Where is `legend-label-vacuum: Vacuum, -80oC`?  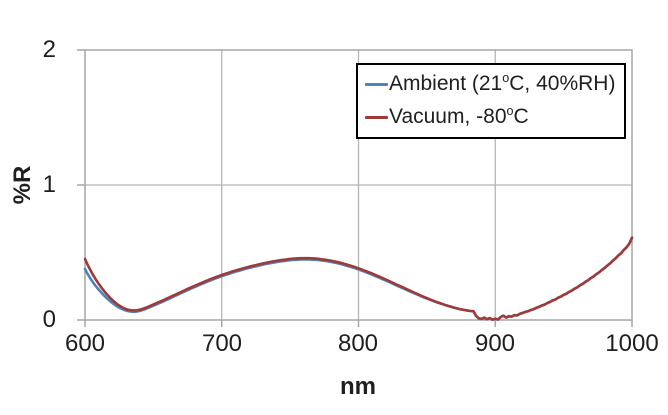
legend-label-vacuum: Vacuum, -80oC is located at coordinates (459, 116).